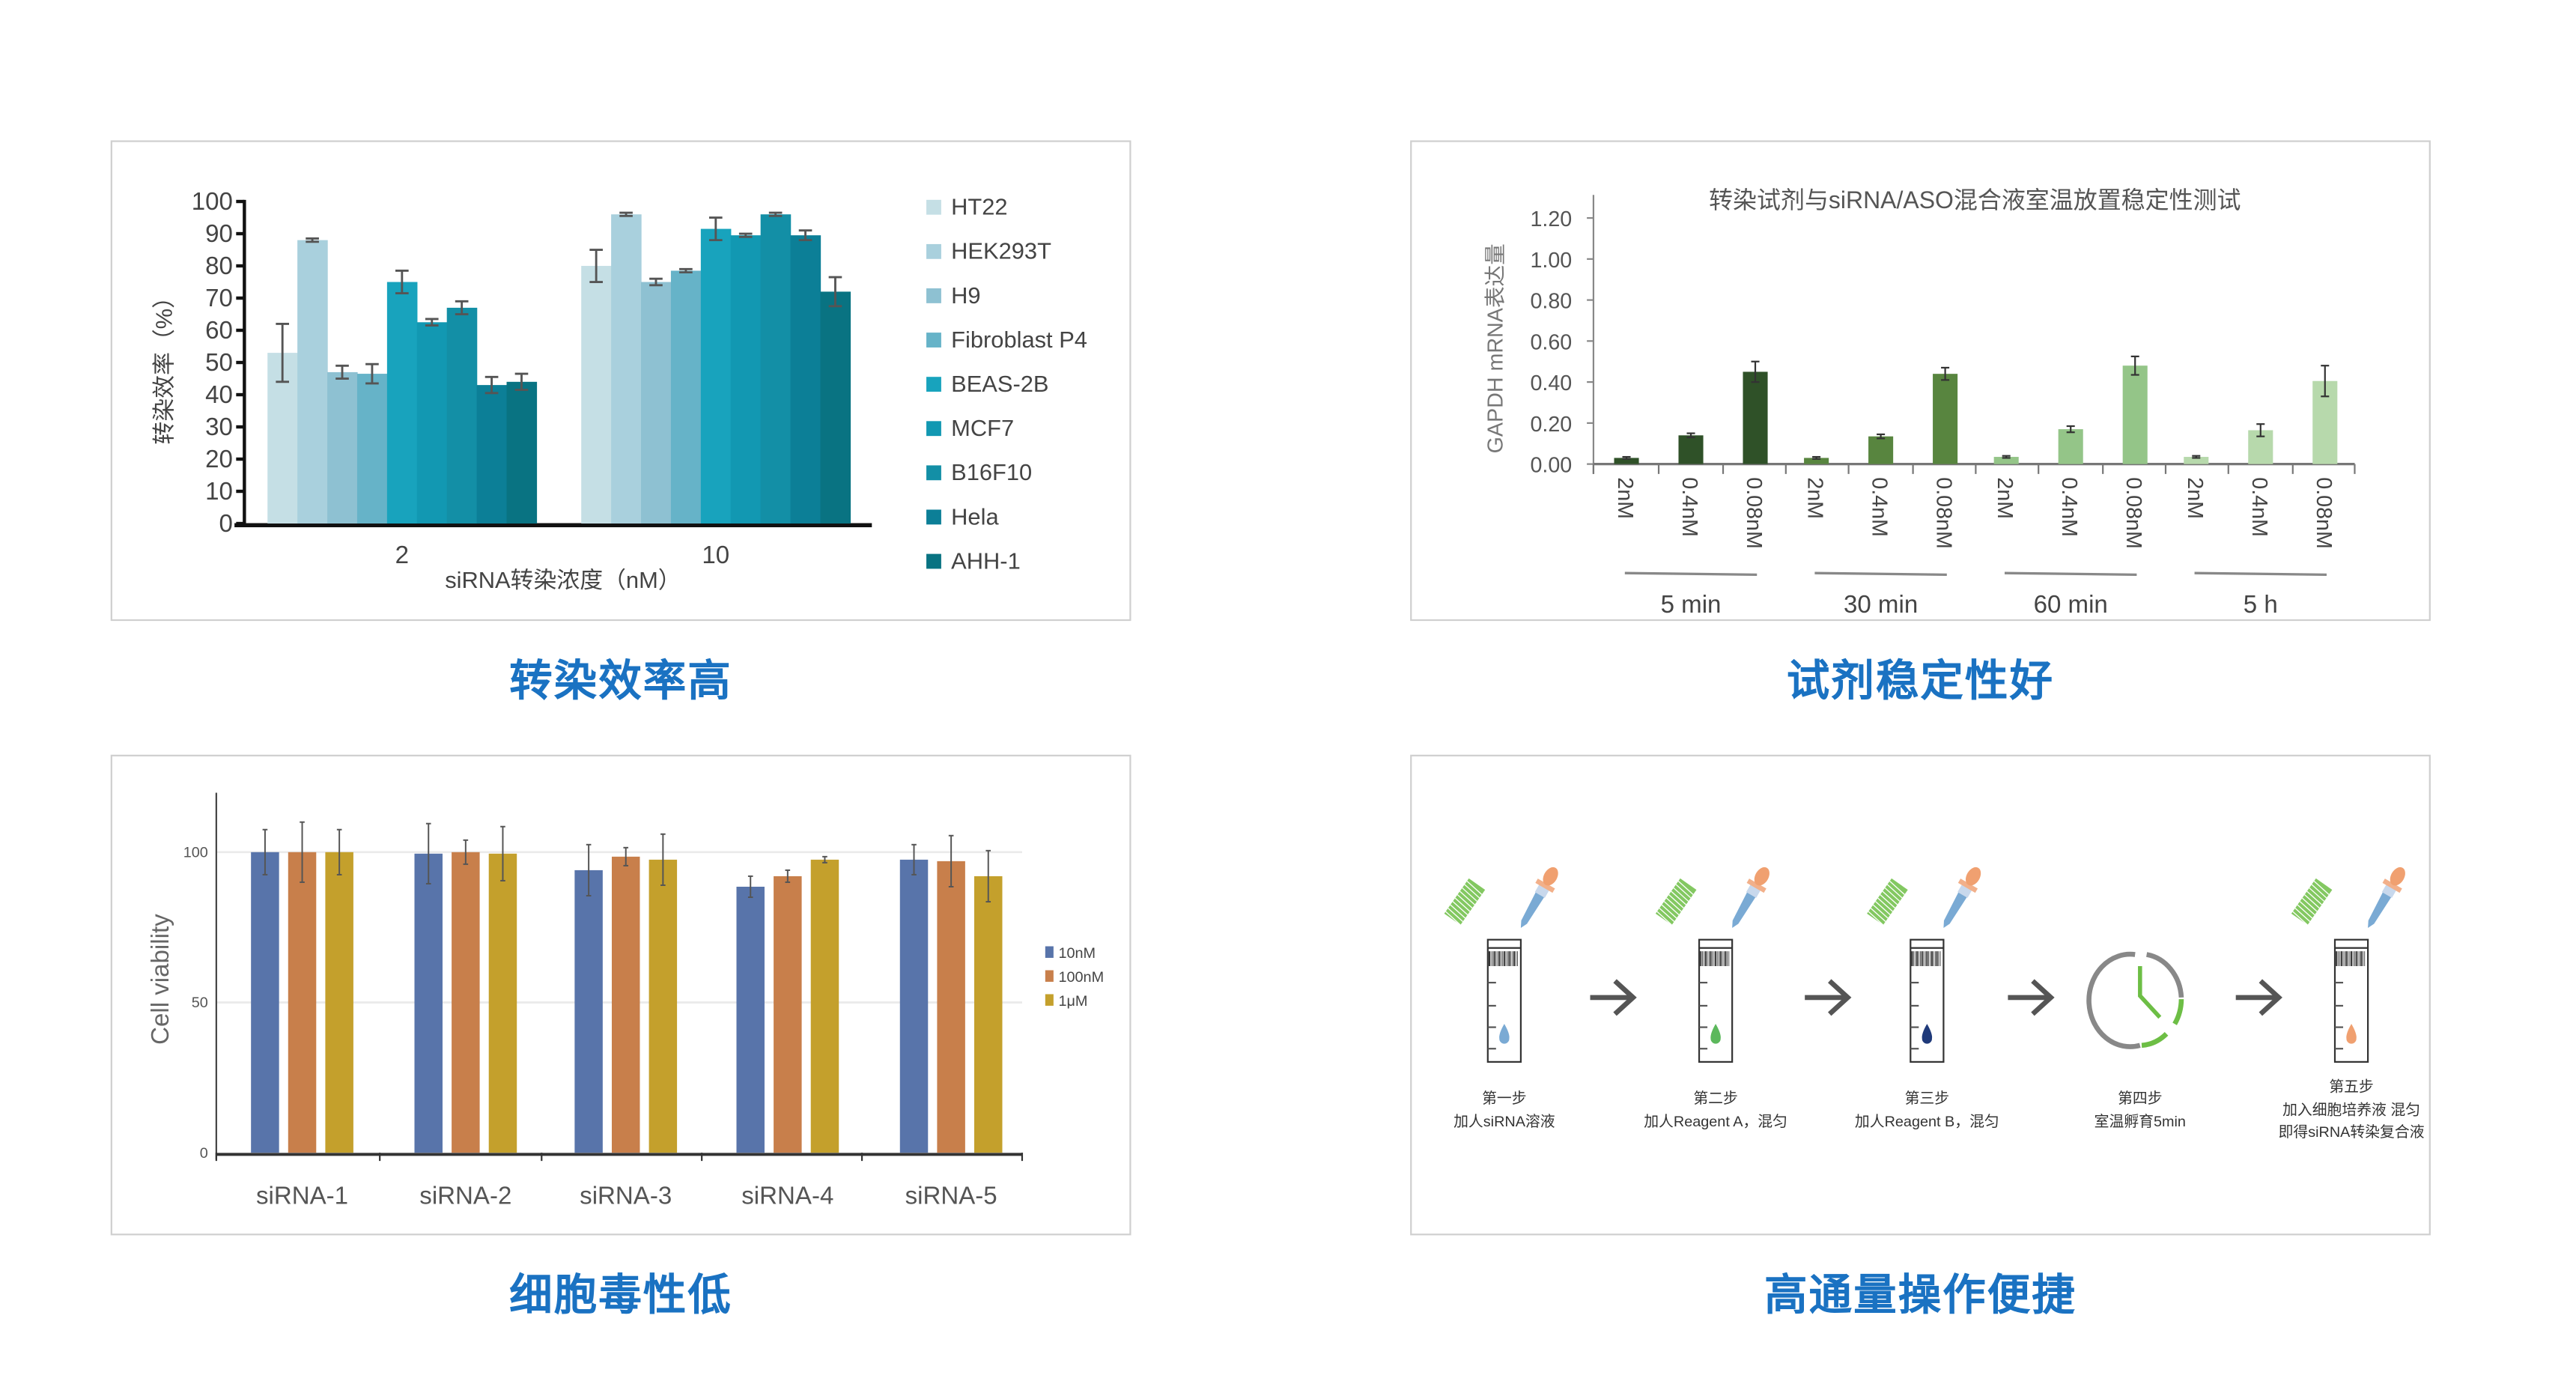 The image size is (2576, 1399). Describe the element at coordinates (620, 682) in the screenshot. I see `caption-transfection-efficiency: 转染效率高` at that location.